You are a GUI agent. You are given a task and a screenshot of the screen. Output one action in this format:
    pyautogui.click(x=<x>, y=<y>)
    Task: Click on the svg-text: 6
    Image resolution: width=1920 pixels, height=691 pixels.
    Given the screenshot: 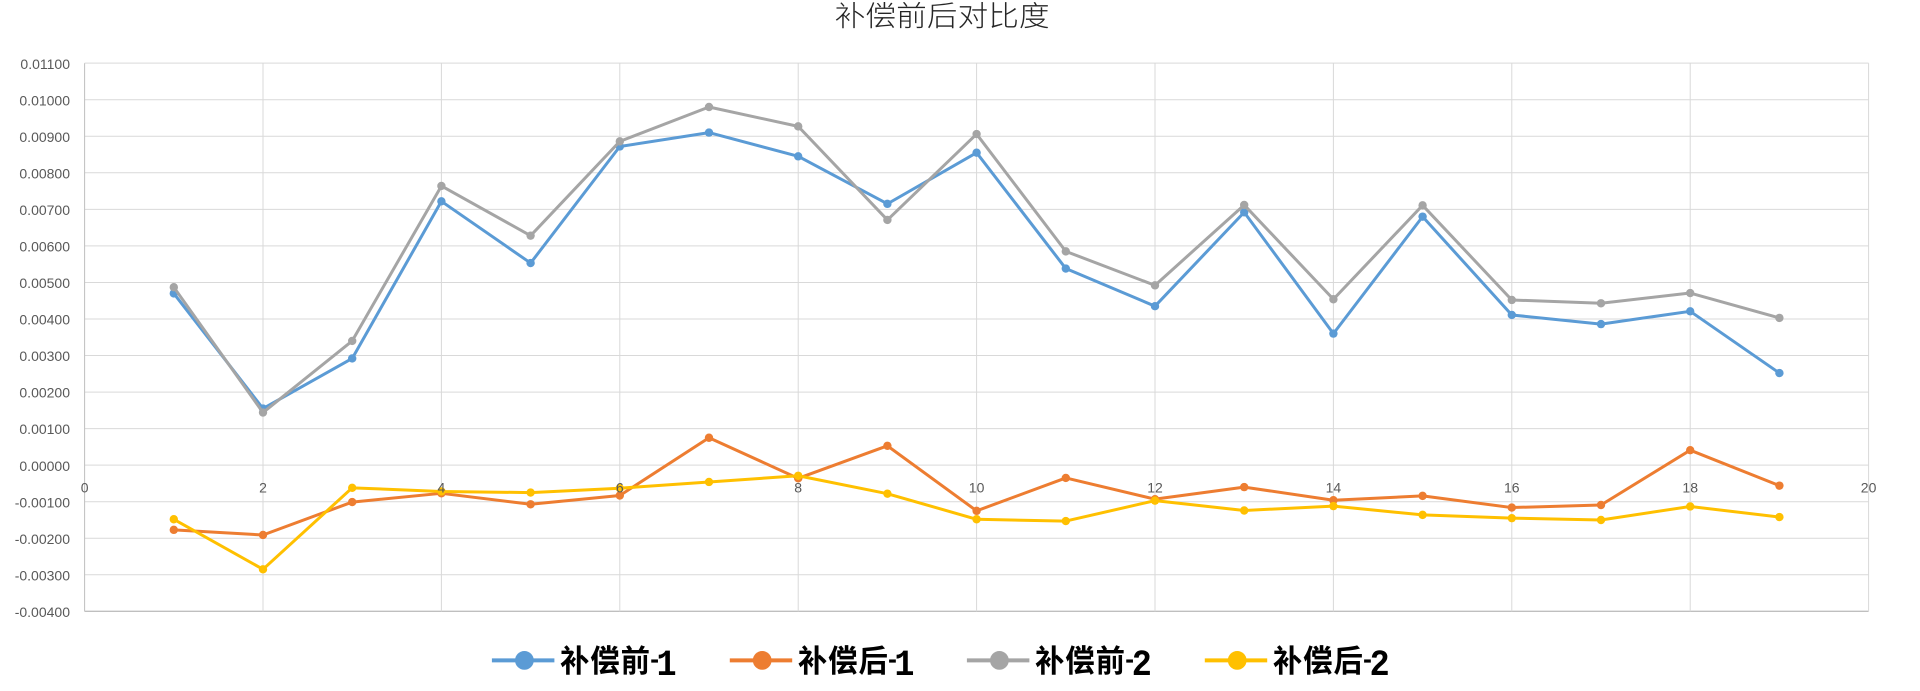 What is the action you would take?
    pyautogui.click(x=620, y=488)
    